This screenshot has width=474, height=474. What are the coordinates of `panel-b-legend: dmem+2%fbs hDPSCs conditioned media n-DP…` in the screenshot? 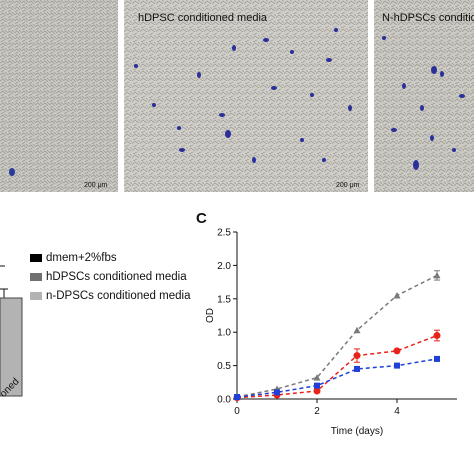 It's located at (115, 280).